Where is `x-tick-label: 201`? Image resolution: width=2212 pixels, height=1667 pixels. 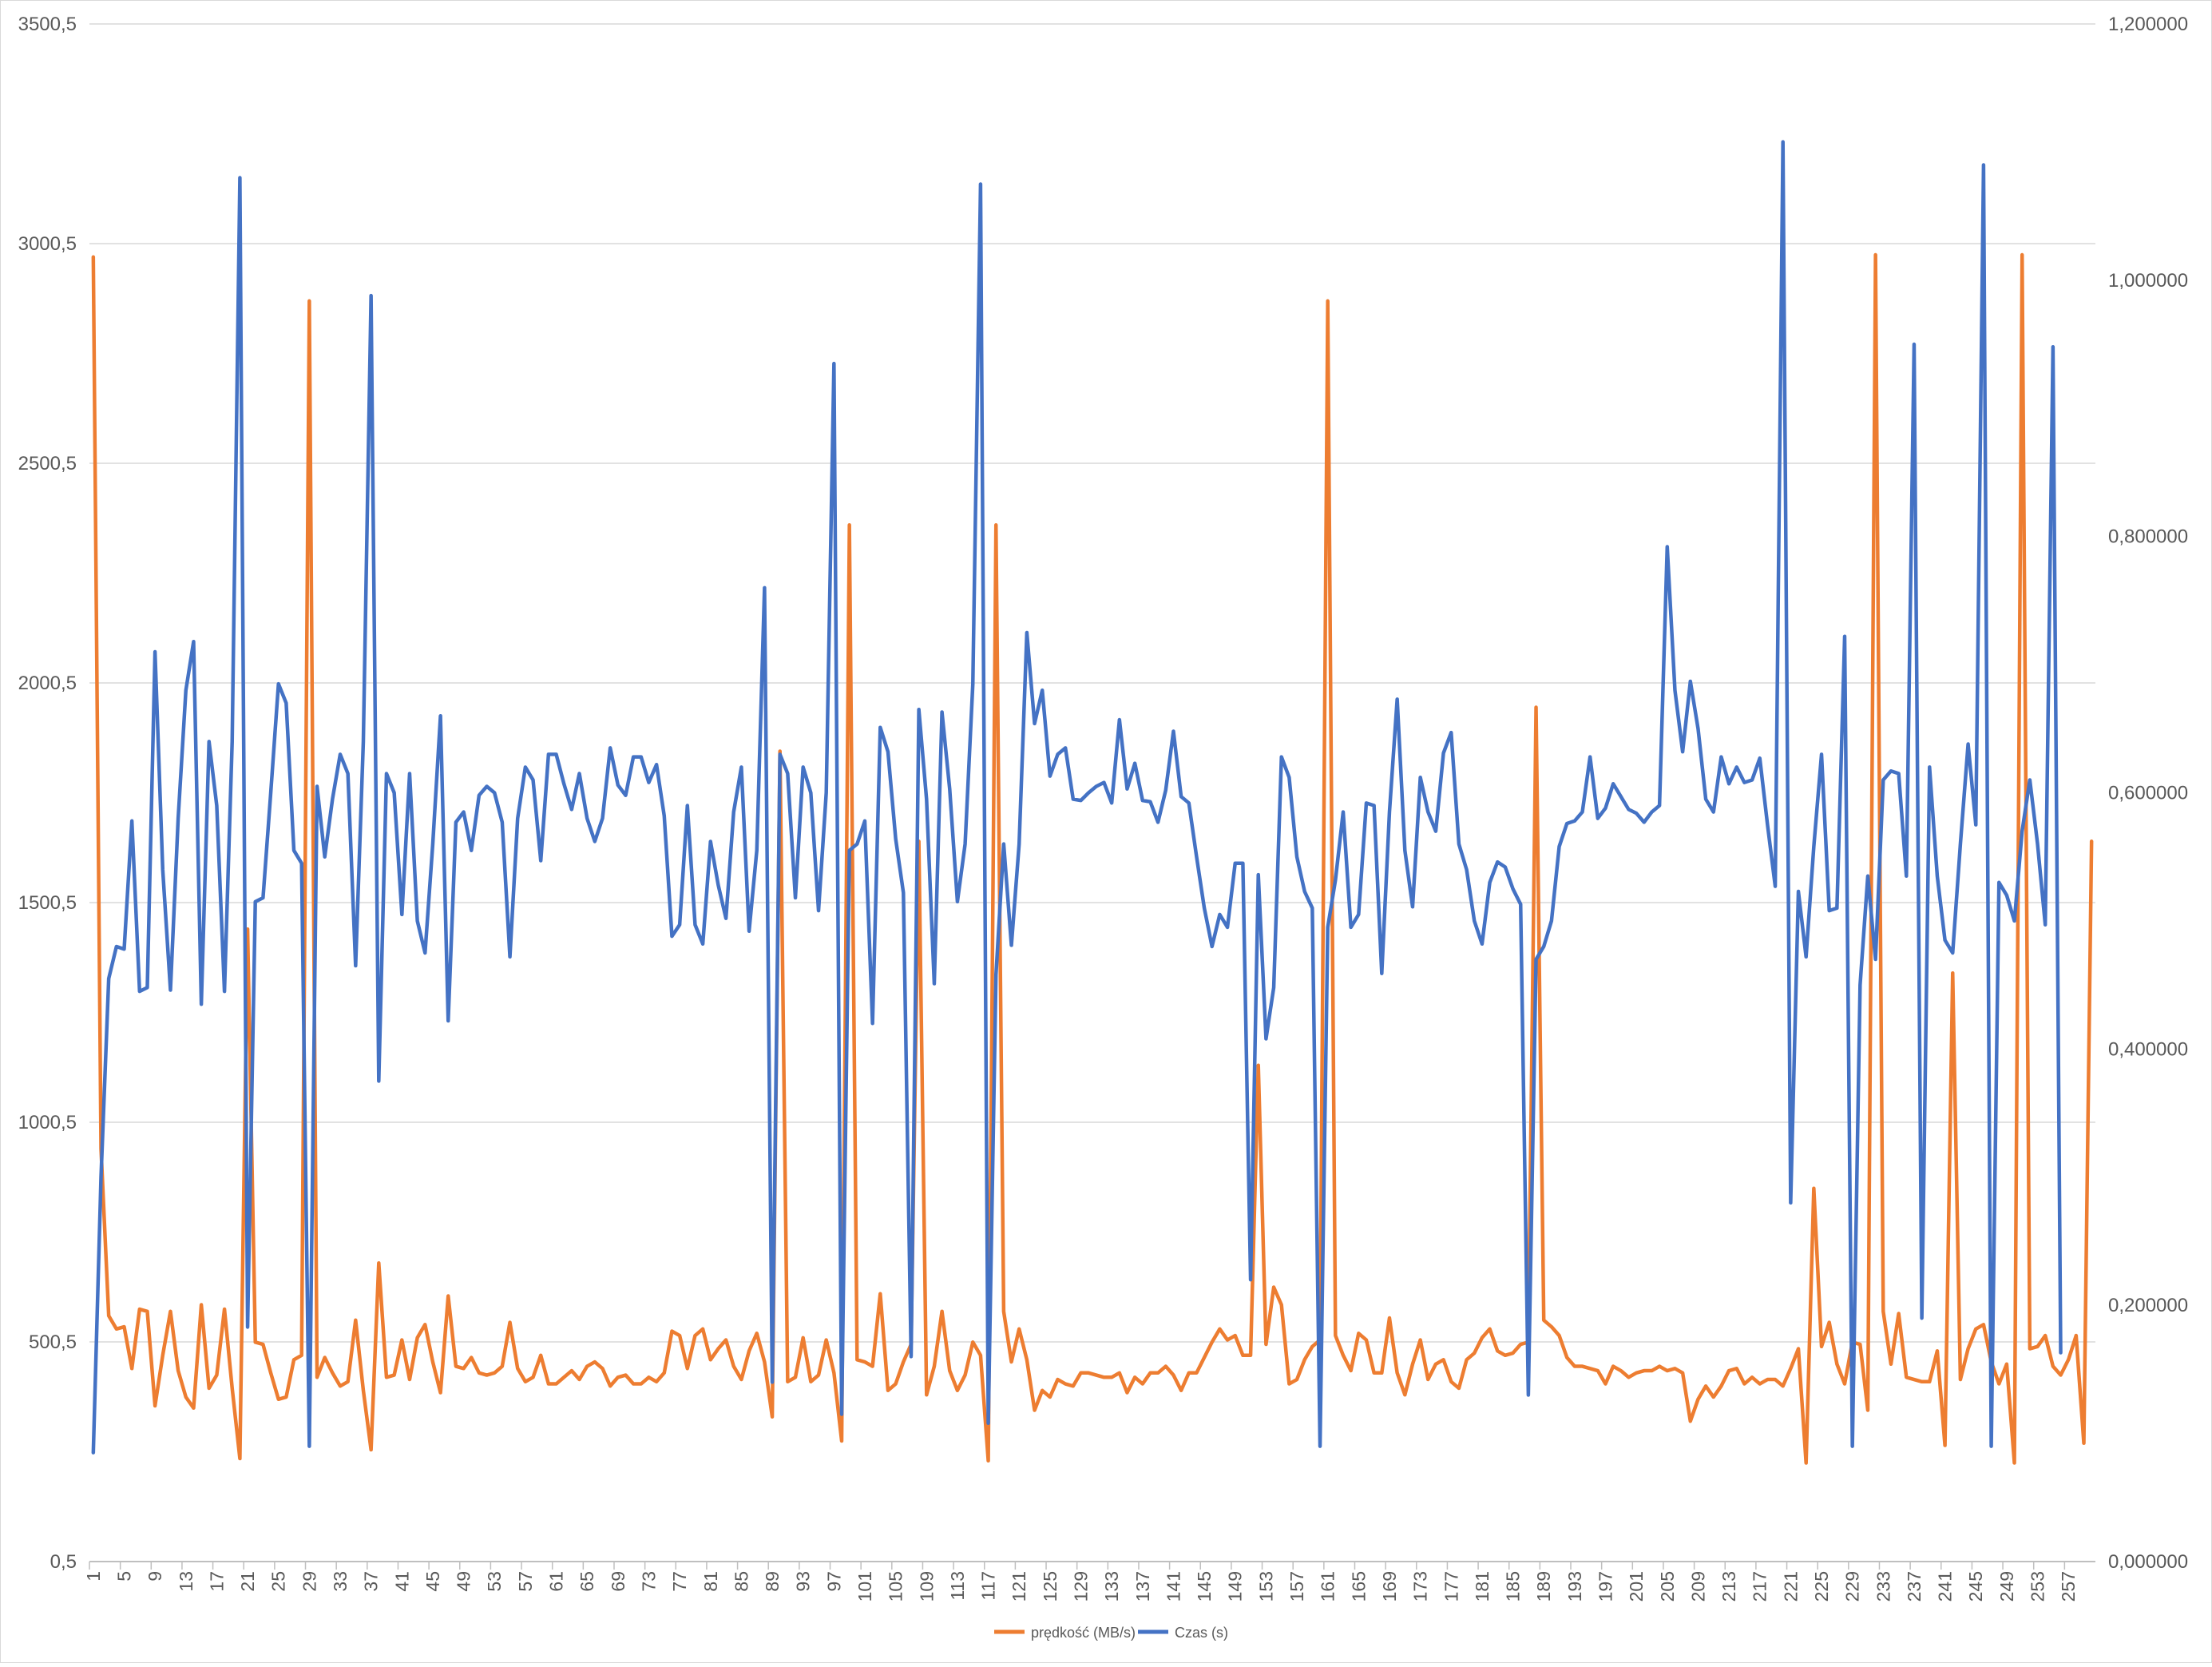
x-tick-label: 201 is located at coordinates (1637, 1586).